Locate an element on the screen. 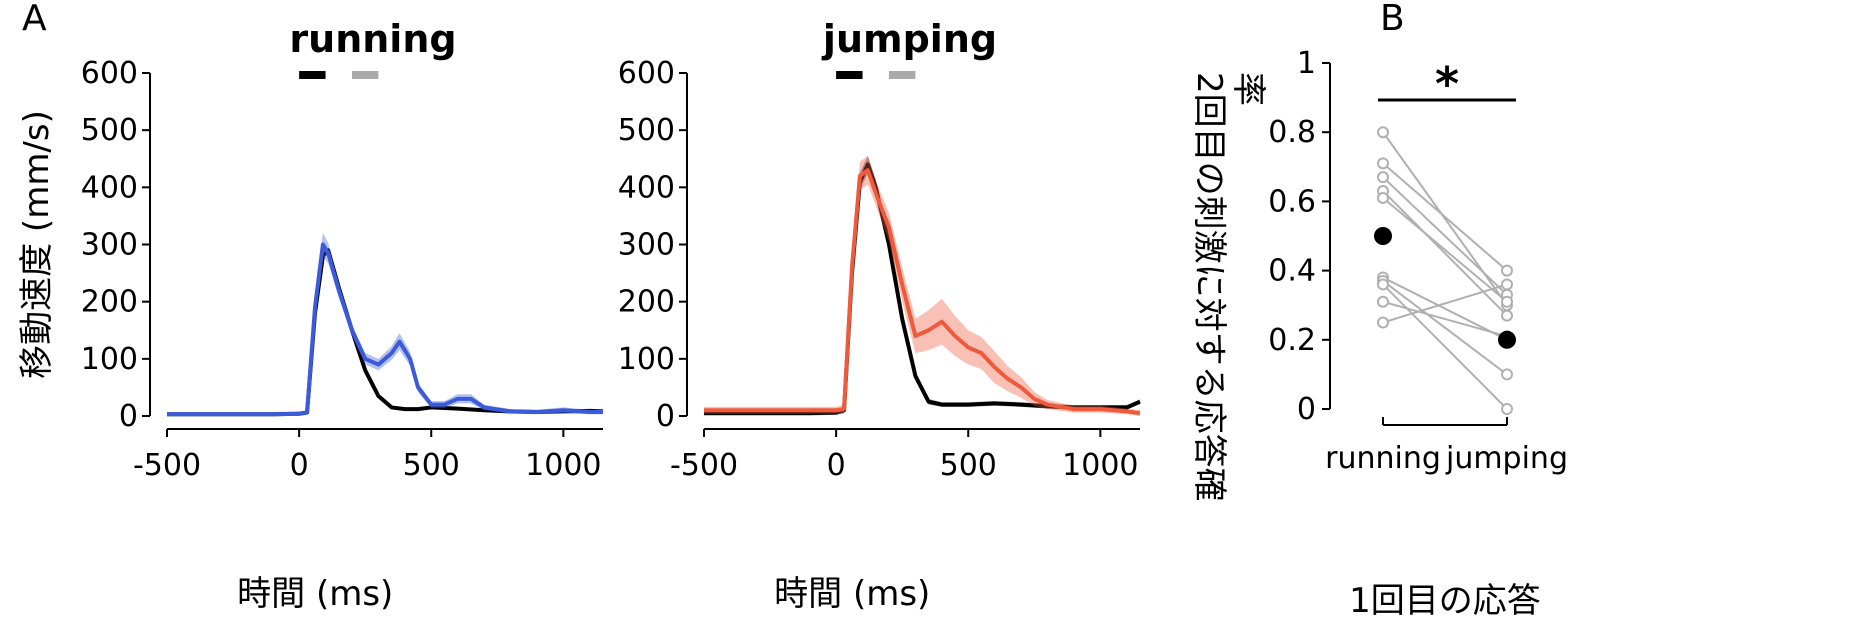 This screenshot has height=625, width=1851. x-tick-label: jumping is located at coordinates (1506, 458).